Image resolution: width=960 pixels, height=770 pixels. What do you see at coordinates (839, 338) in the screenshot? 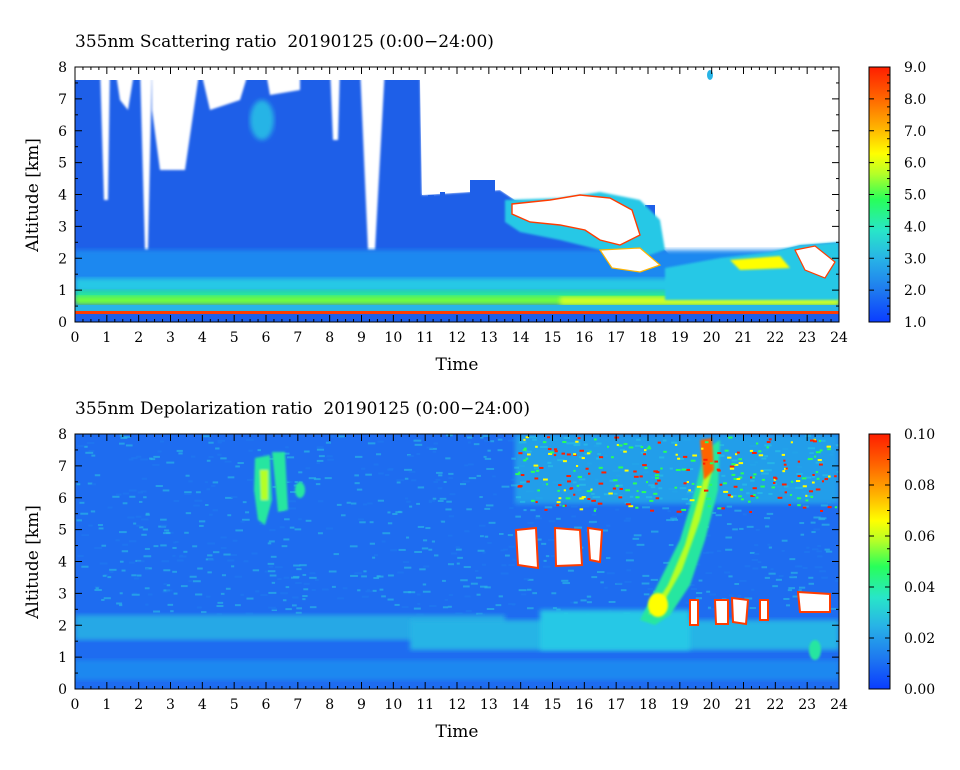
I see `x-tick-label: 24` at bounding box center [839, 338].